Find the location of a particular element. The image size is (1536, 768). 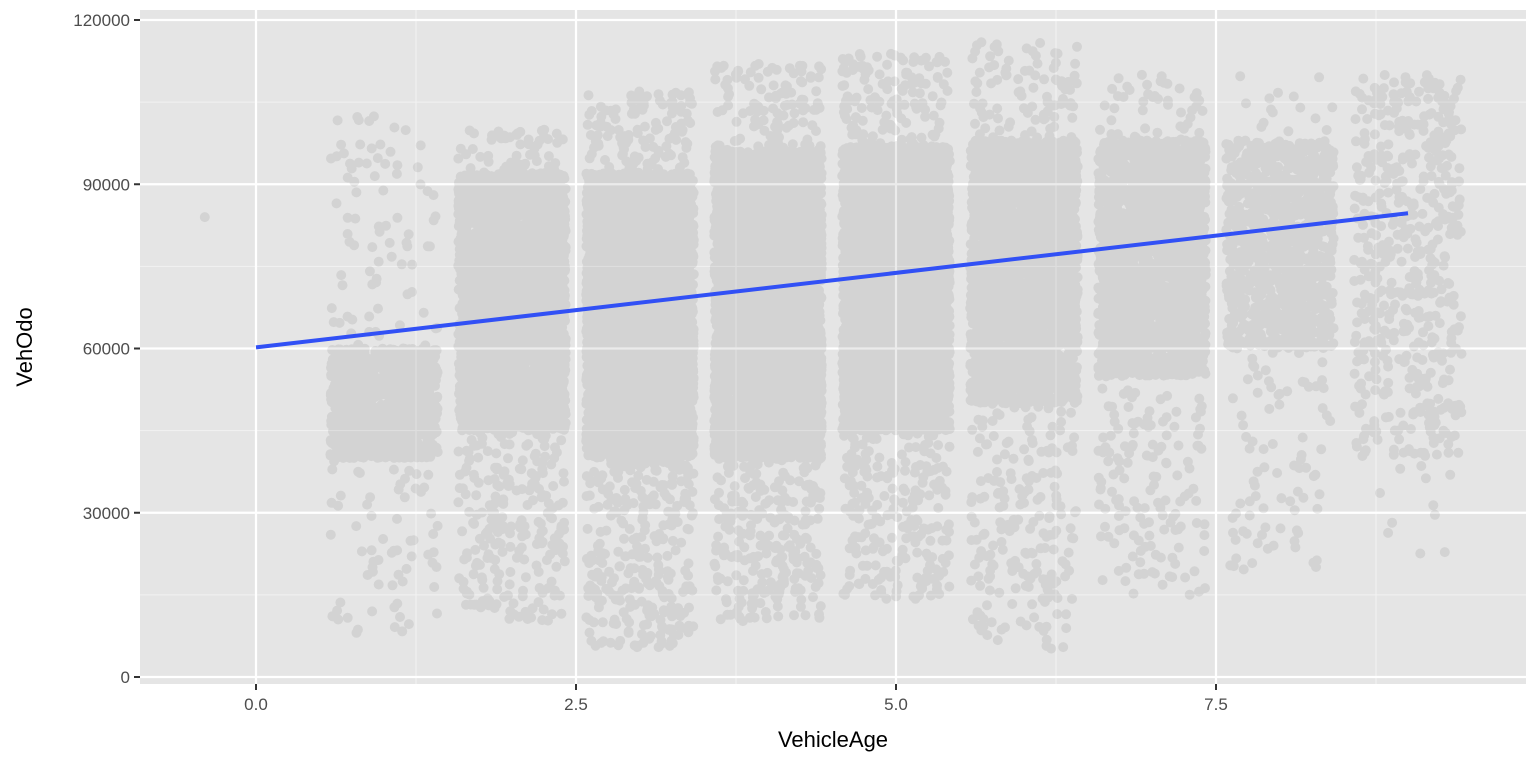

x-tick-label: 5.0 is located at coordinates (896, 704).